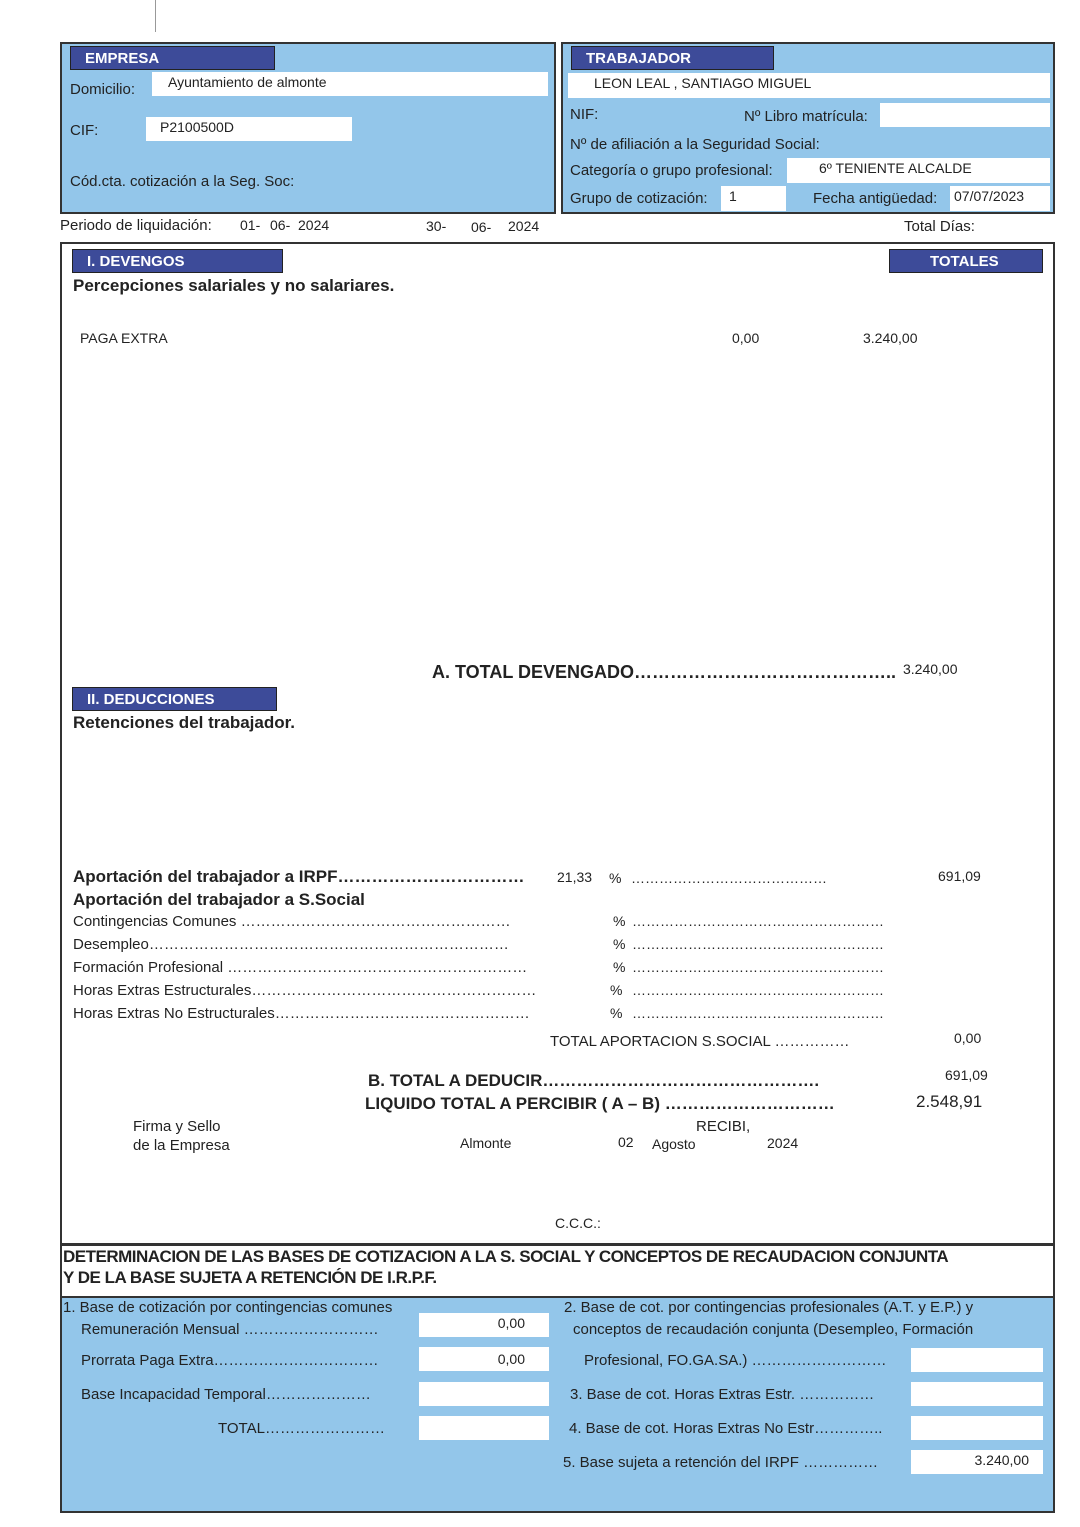 This screenshot has width=1080, height=1527. I want to click on b3-field, so click(977, 1394).